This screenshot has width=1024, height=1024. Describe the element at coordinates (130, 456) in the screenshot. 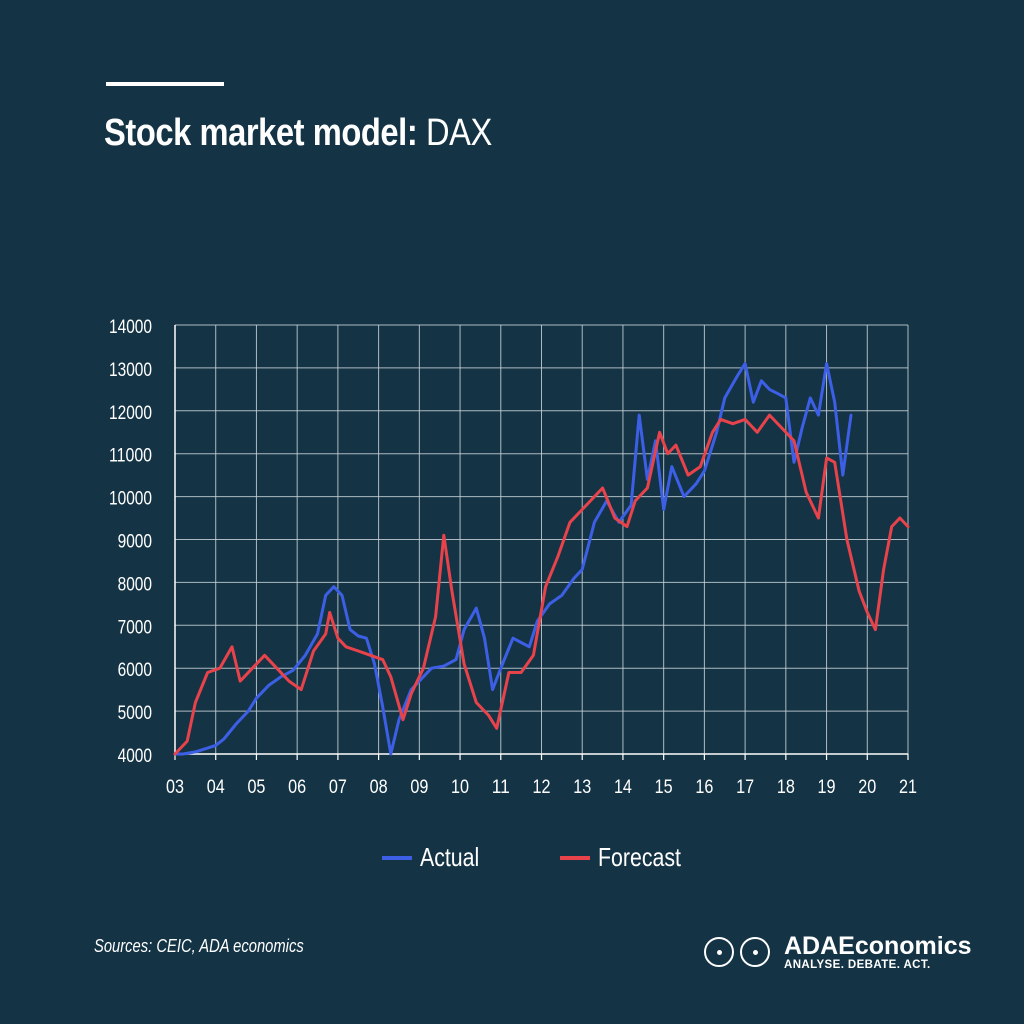

I see `y-tick-label: 11000` at that location.